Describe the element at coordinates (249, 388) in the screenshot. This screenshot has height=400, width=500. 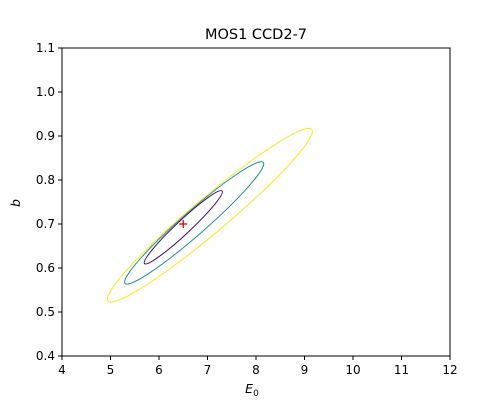
I see `x-axis-label-main: E` at that location.